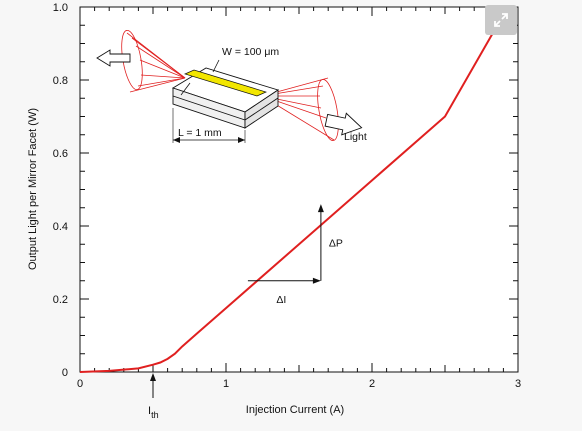 The image size is (582, 431). Describe the element at coordinates (153, 377) in the screenshot. I see `threshold-arrow-head` at that location.